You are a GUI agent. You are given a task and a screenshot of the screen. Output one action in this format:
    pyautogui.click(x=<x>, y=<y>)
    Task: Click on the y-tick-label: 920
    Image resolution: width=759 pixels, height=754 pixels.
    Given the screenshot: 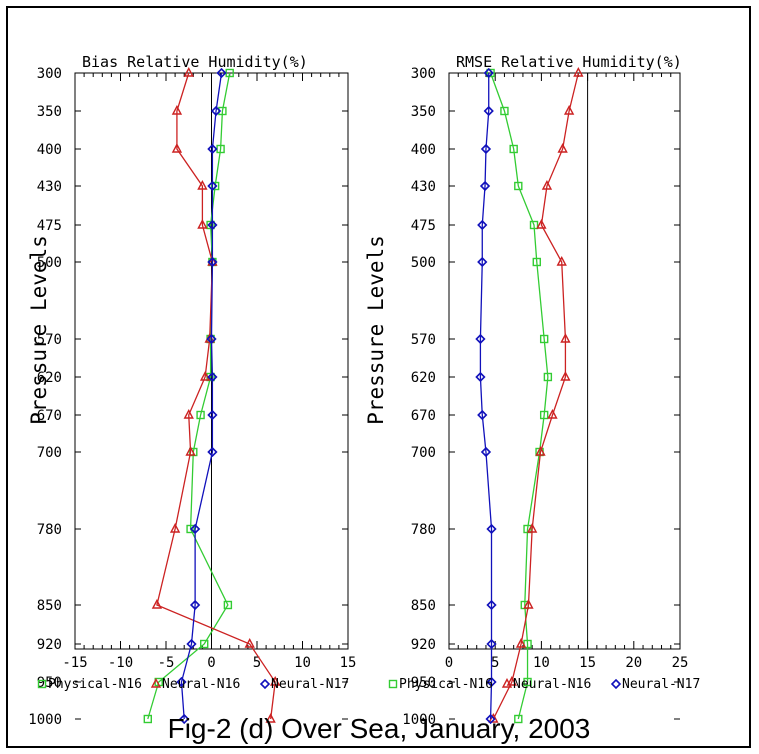 What is the action you would take?
    pyautogui.click(x=423, y=645)
    